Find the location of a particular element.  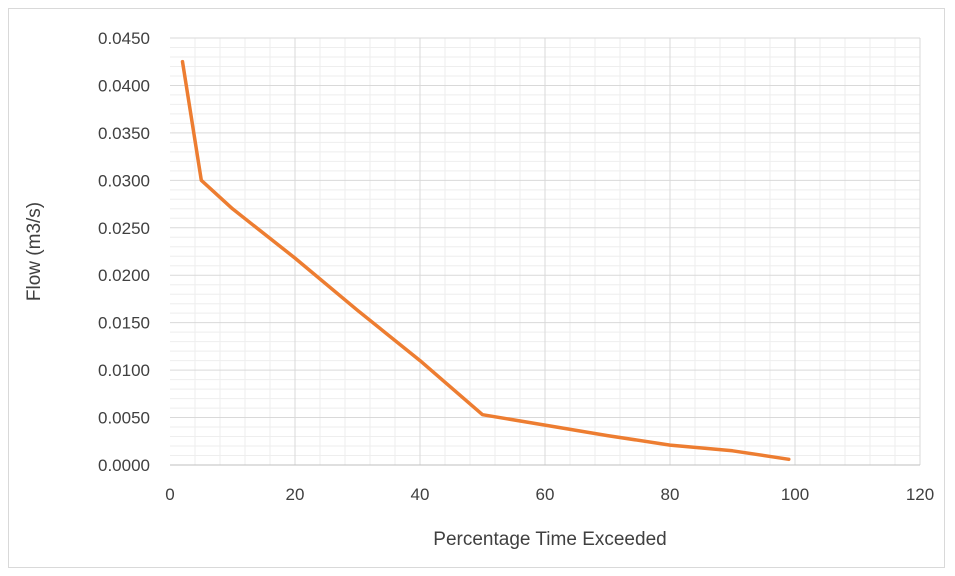

x-tick-label: 40 is located at coordinates (420, 494).